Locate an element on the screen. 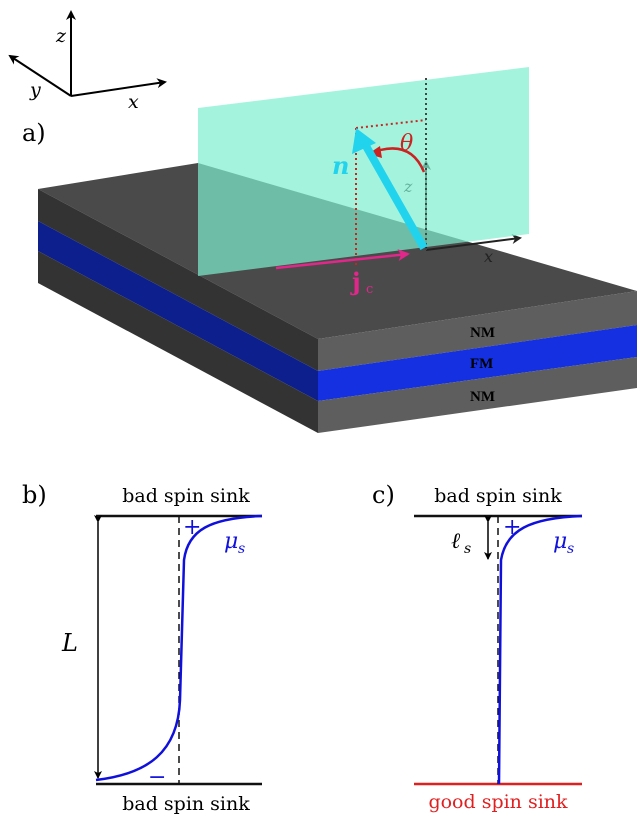  diffusion-length-label: ℓ is located at coordinates (456, 541).